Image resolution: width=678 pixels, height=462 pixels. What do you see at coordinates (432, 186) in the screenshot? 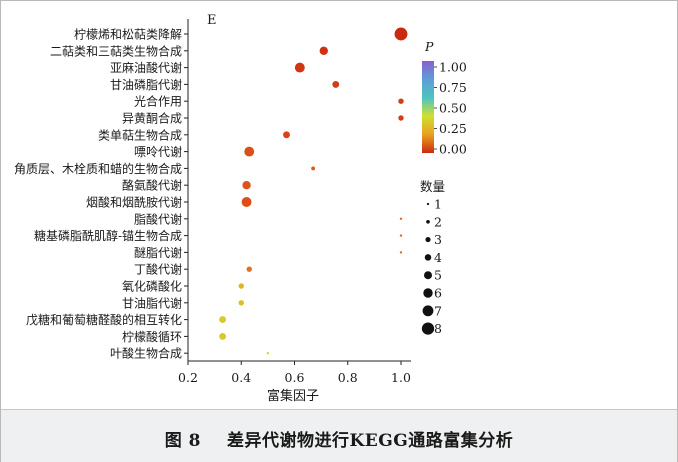
I see `size-legend-title: 数量` at bounding box center [432, 186].